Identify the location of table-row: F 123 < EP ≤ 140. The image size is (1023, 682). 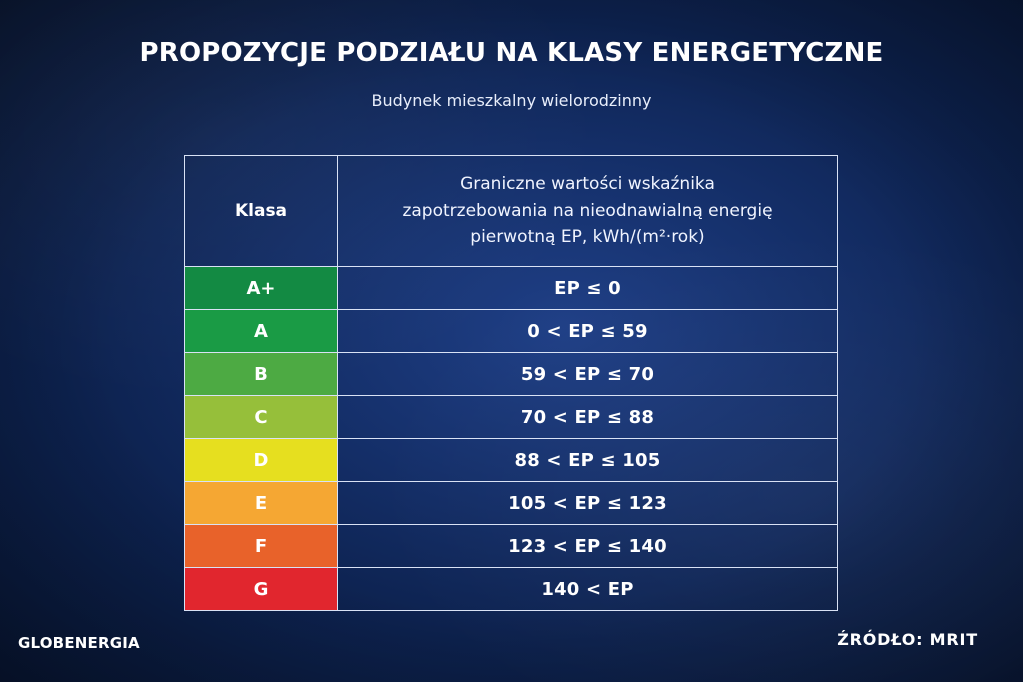
(511, 546).